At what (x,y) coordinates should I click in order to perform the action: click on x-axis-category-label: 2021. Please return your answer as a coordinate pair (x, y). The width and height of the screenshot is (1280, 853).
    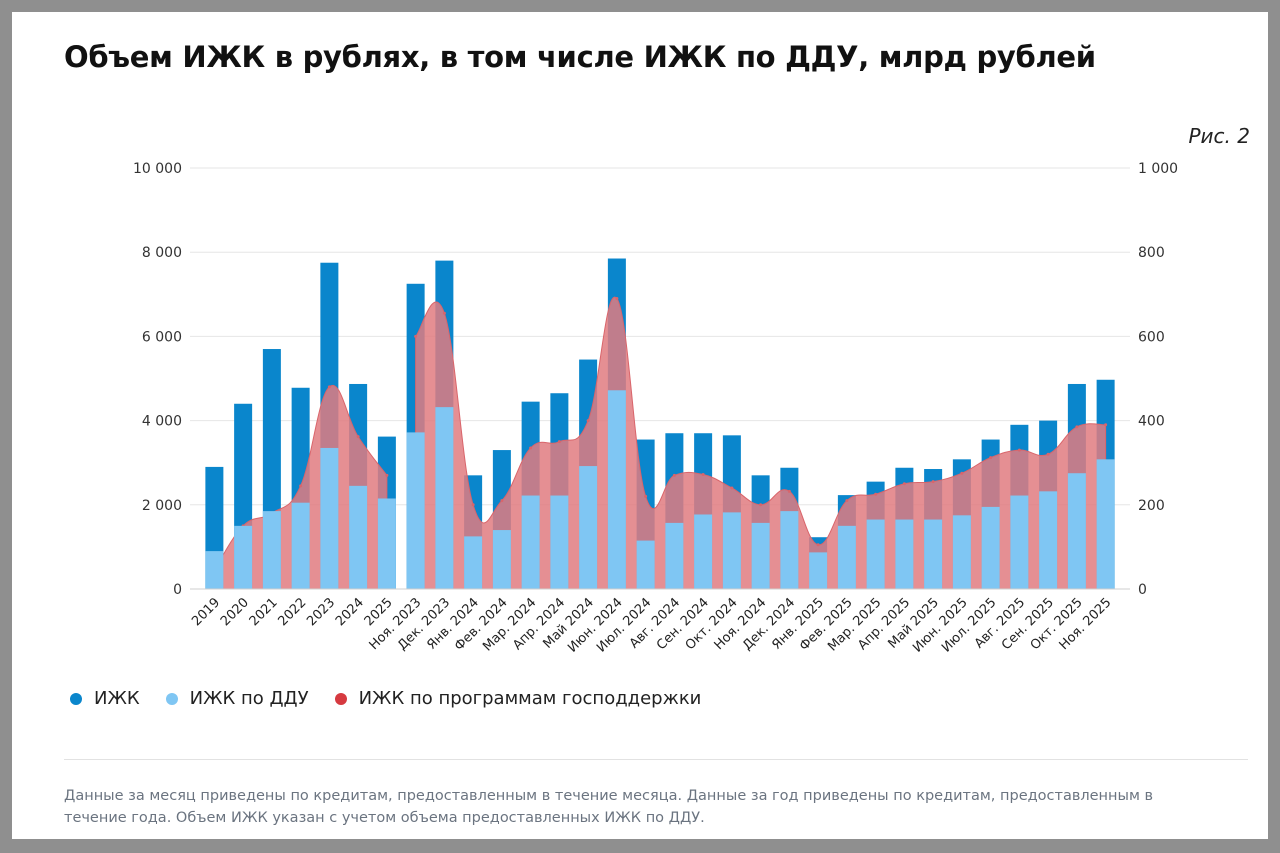
    Looking at the image, I should click on (264, 612).